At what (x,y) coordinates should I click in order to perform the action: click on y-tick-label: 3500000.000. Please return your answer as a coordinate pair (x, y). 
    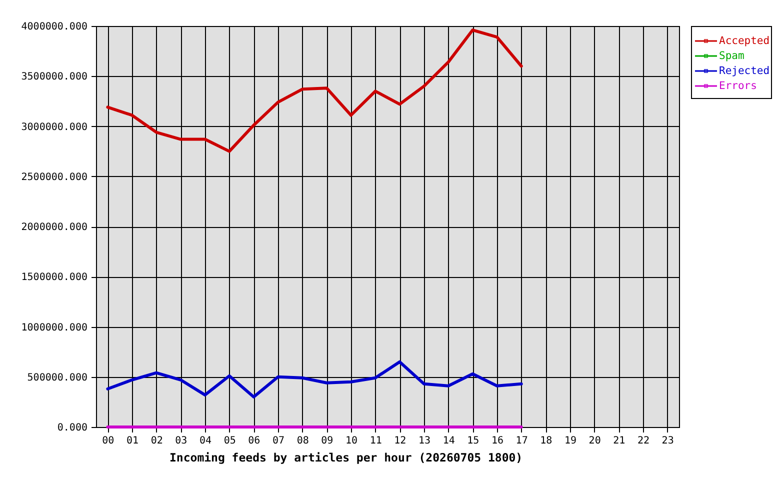
    Looking at the image, I should click on (54, 77).